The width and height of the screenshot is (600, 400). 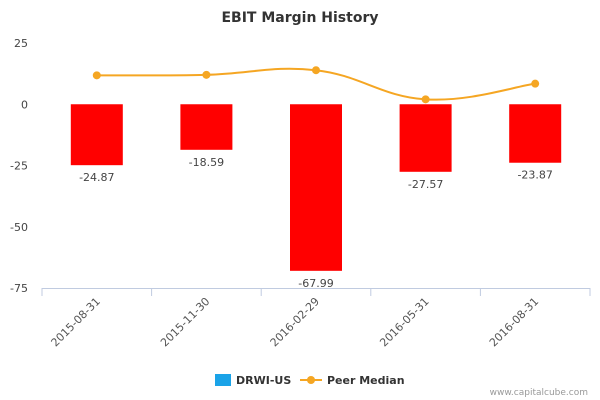 I want to click on x-tick-label: 2015-11-30, so click(x=185, y=322).